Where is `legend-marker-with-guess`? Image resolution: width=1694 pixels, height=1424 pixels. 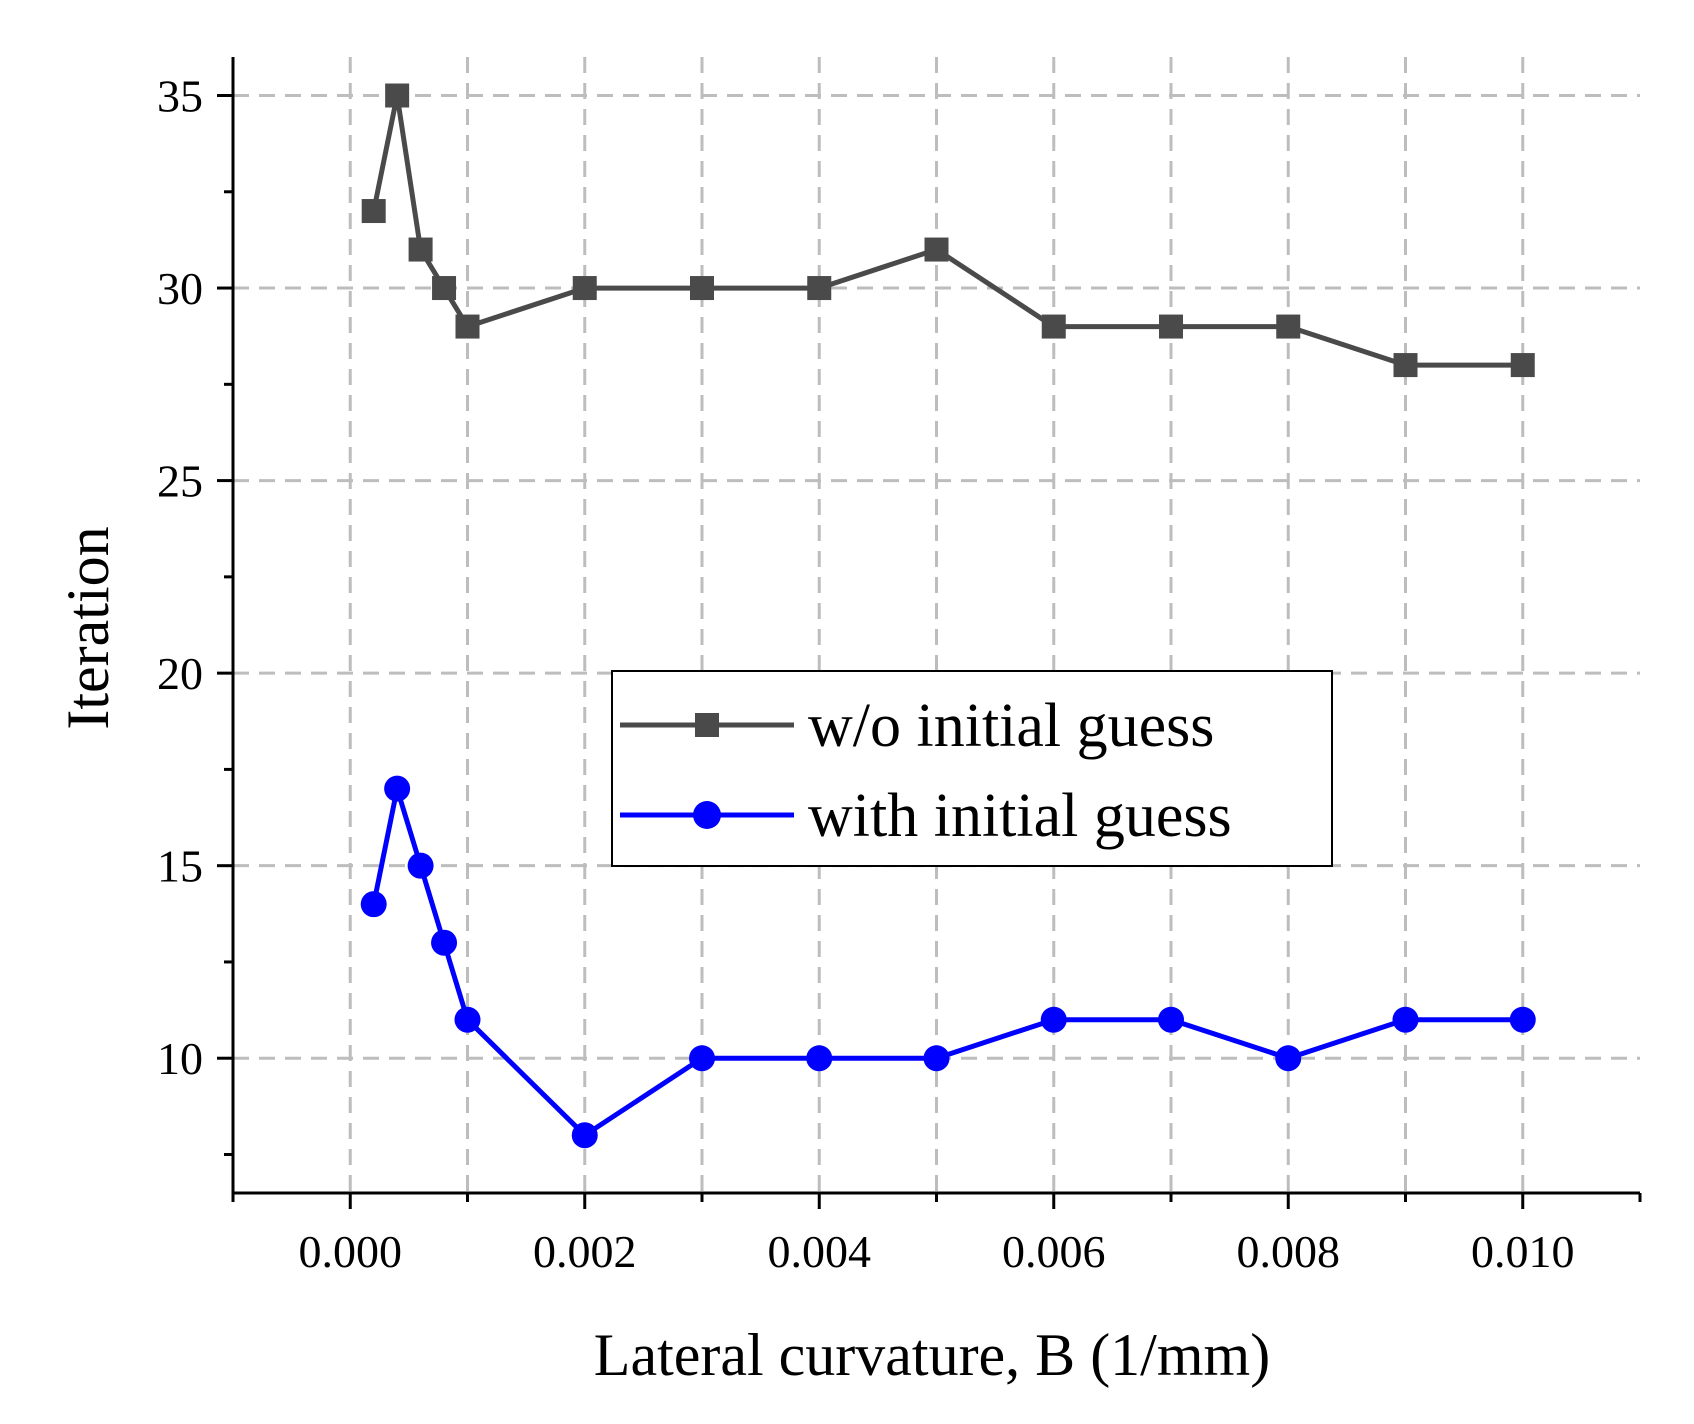
legend-marker-with-guess is located at coordinates (707, 815).